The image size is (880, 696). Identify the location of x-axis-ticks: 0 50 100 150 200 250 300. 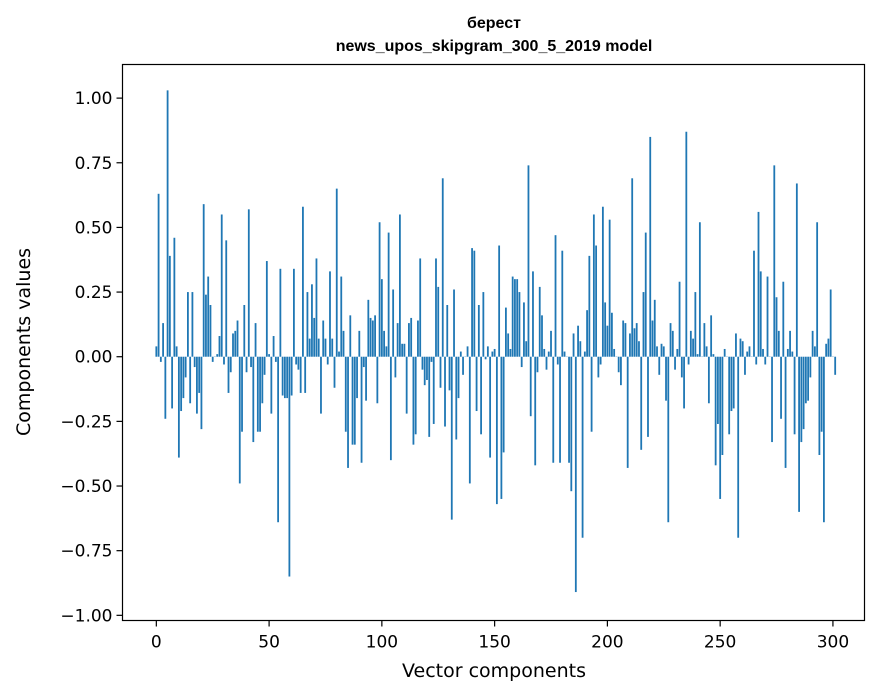
(500, 636).